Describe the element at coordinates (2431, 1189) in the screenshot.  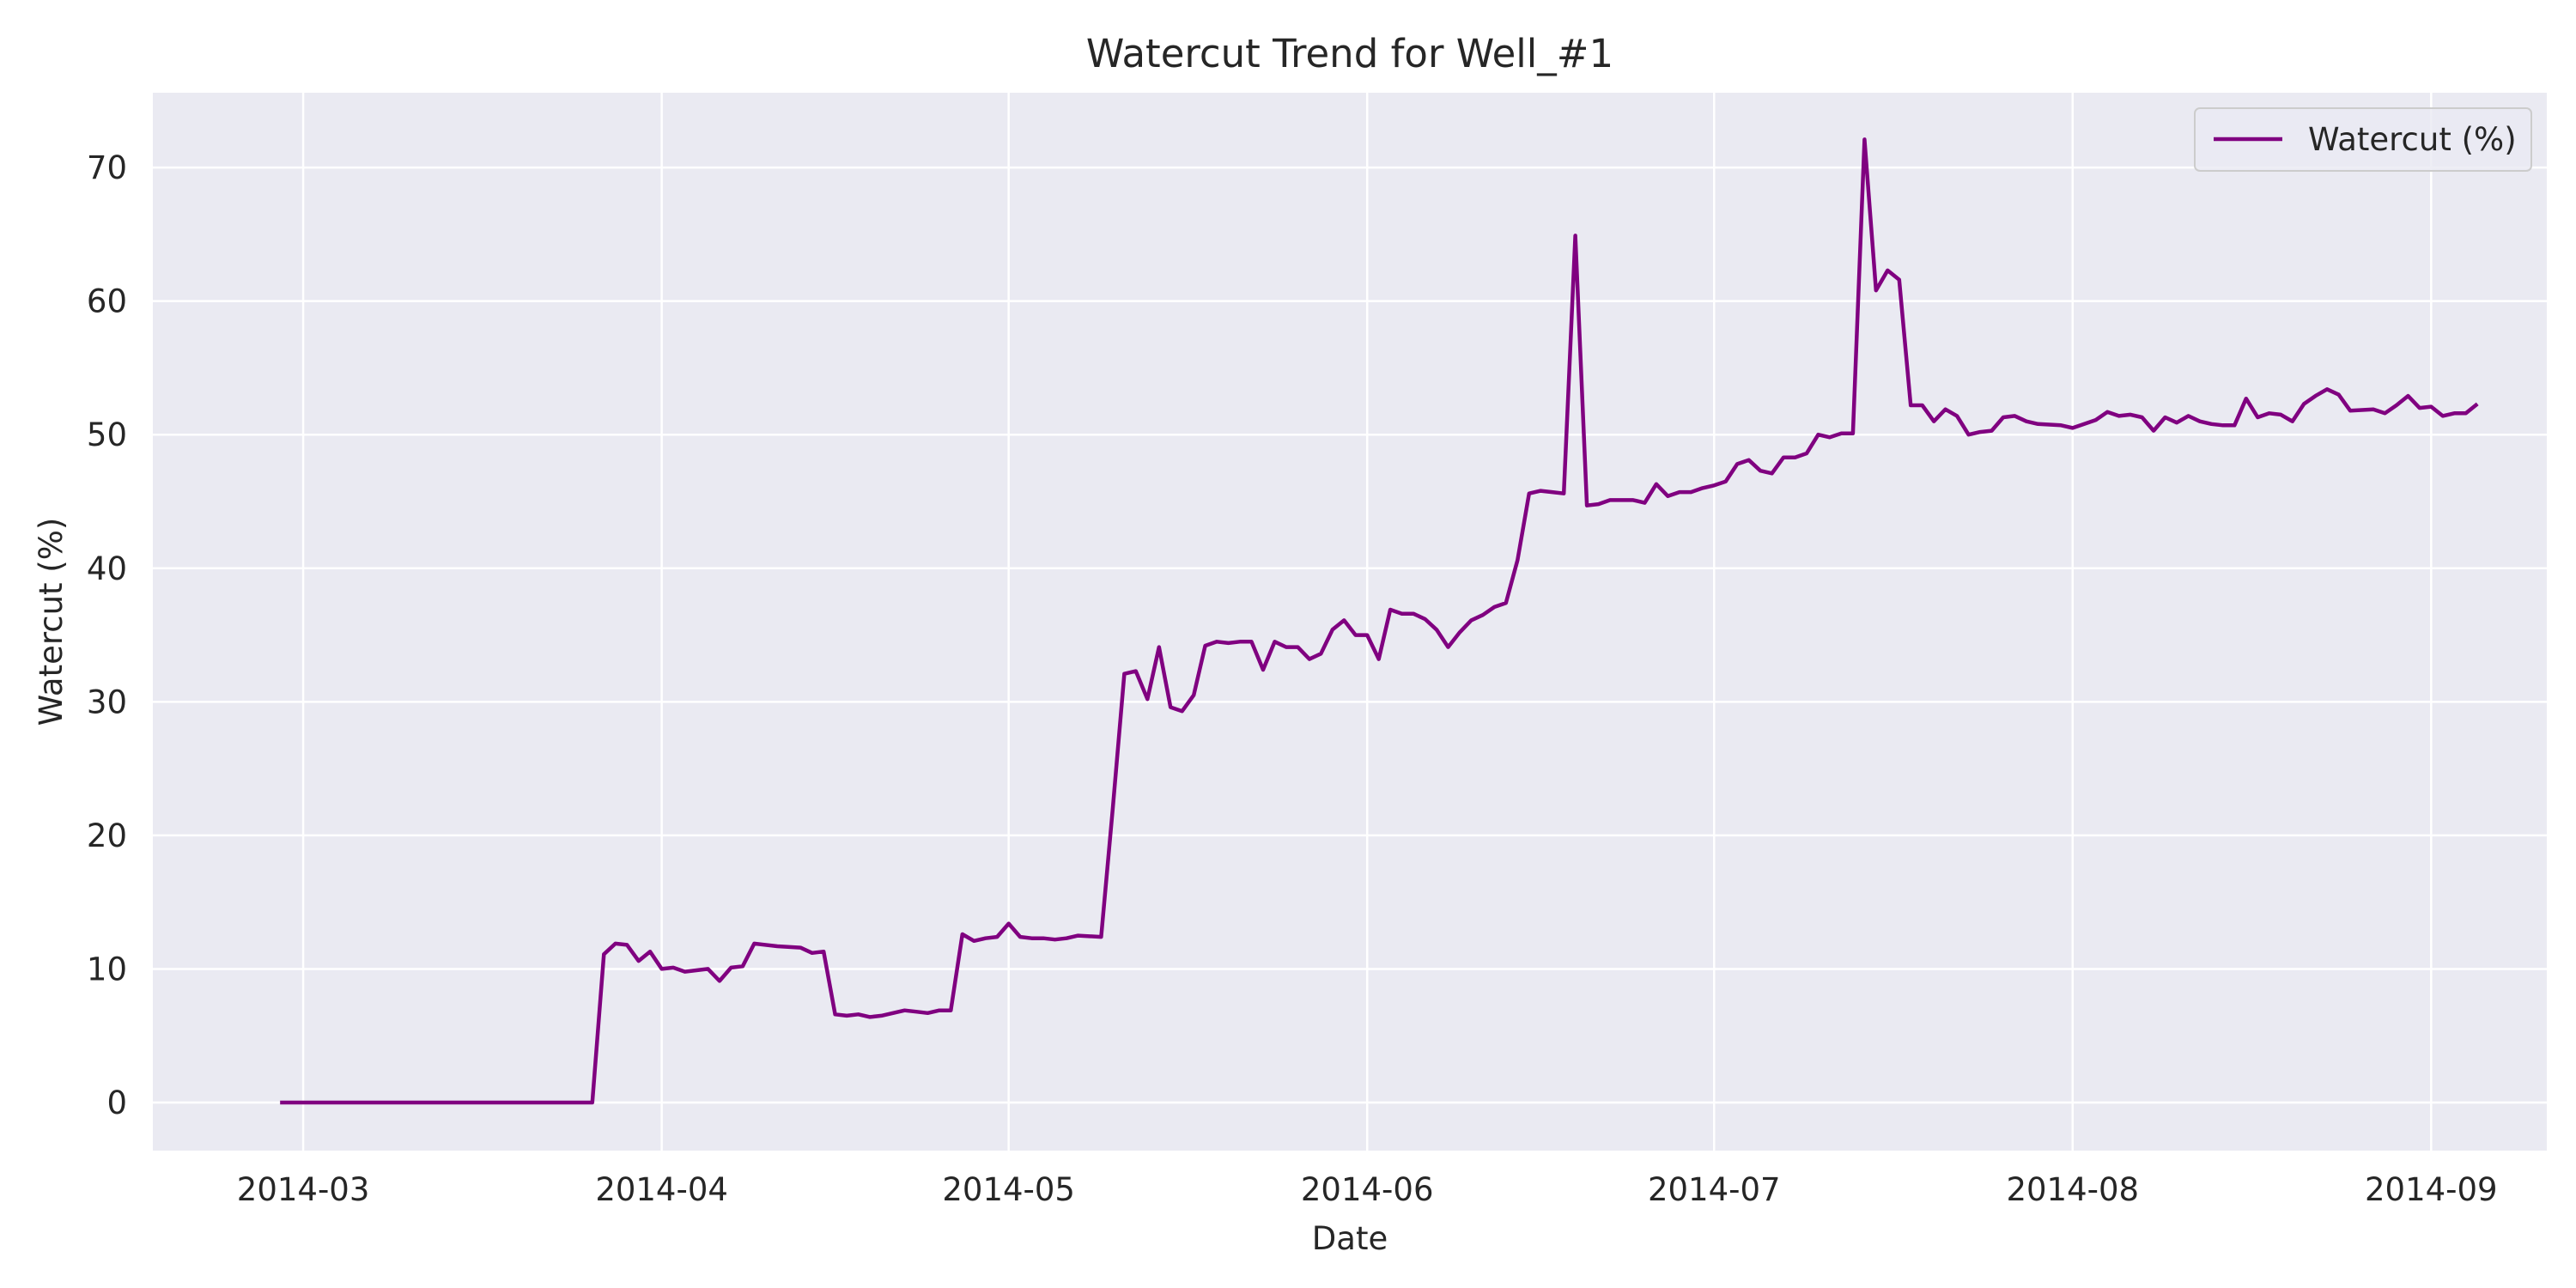
I see `x-tick-label: 2014-09` at that location.